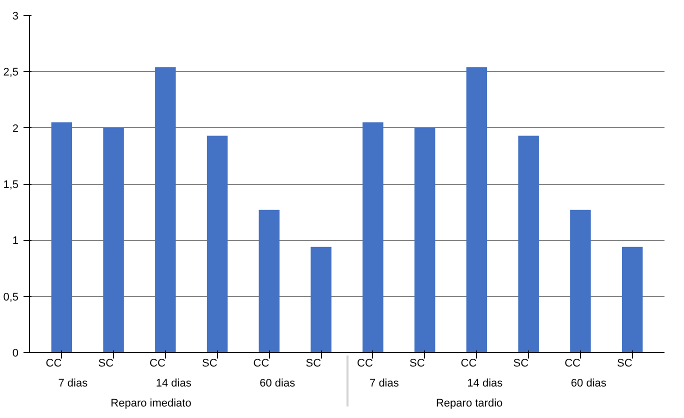  I want to click on y-tick-label: 2,5, so click(11, 72).